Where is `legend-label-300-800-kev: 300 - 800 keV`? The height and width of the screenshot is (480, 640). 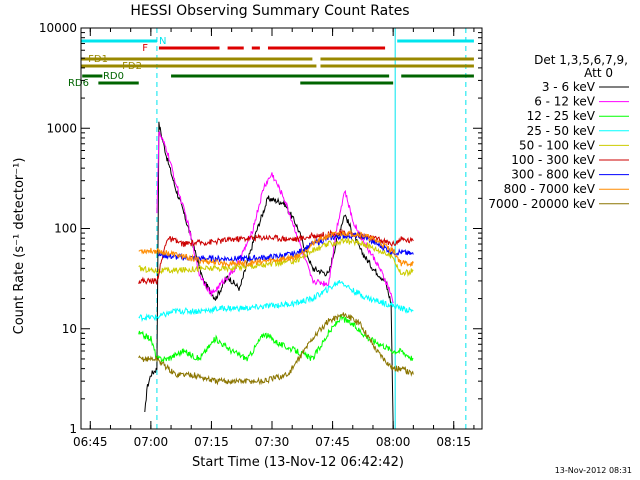 legend-label-300-800-kev: 300 - 800 keV is located at coordinates (553, 175).